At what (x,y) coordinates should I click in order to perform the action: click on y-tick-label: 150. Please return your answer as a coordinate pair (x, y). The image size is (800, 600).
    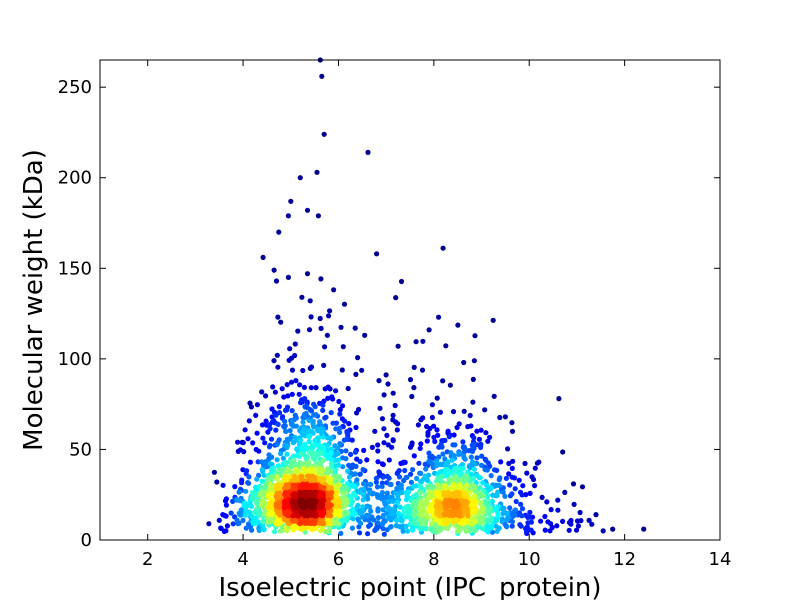
    Looking at the image, I should click on (75, 268).